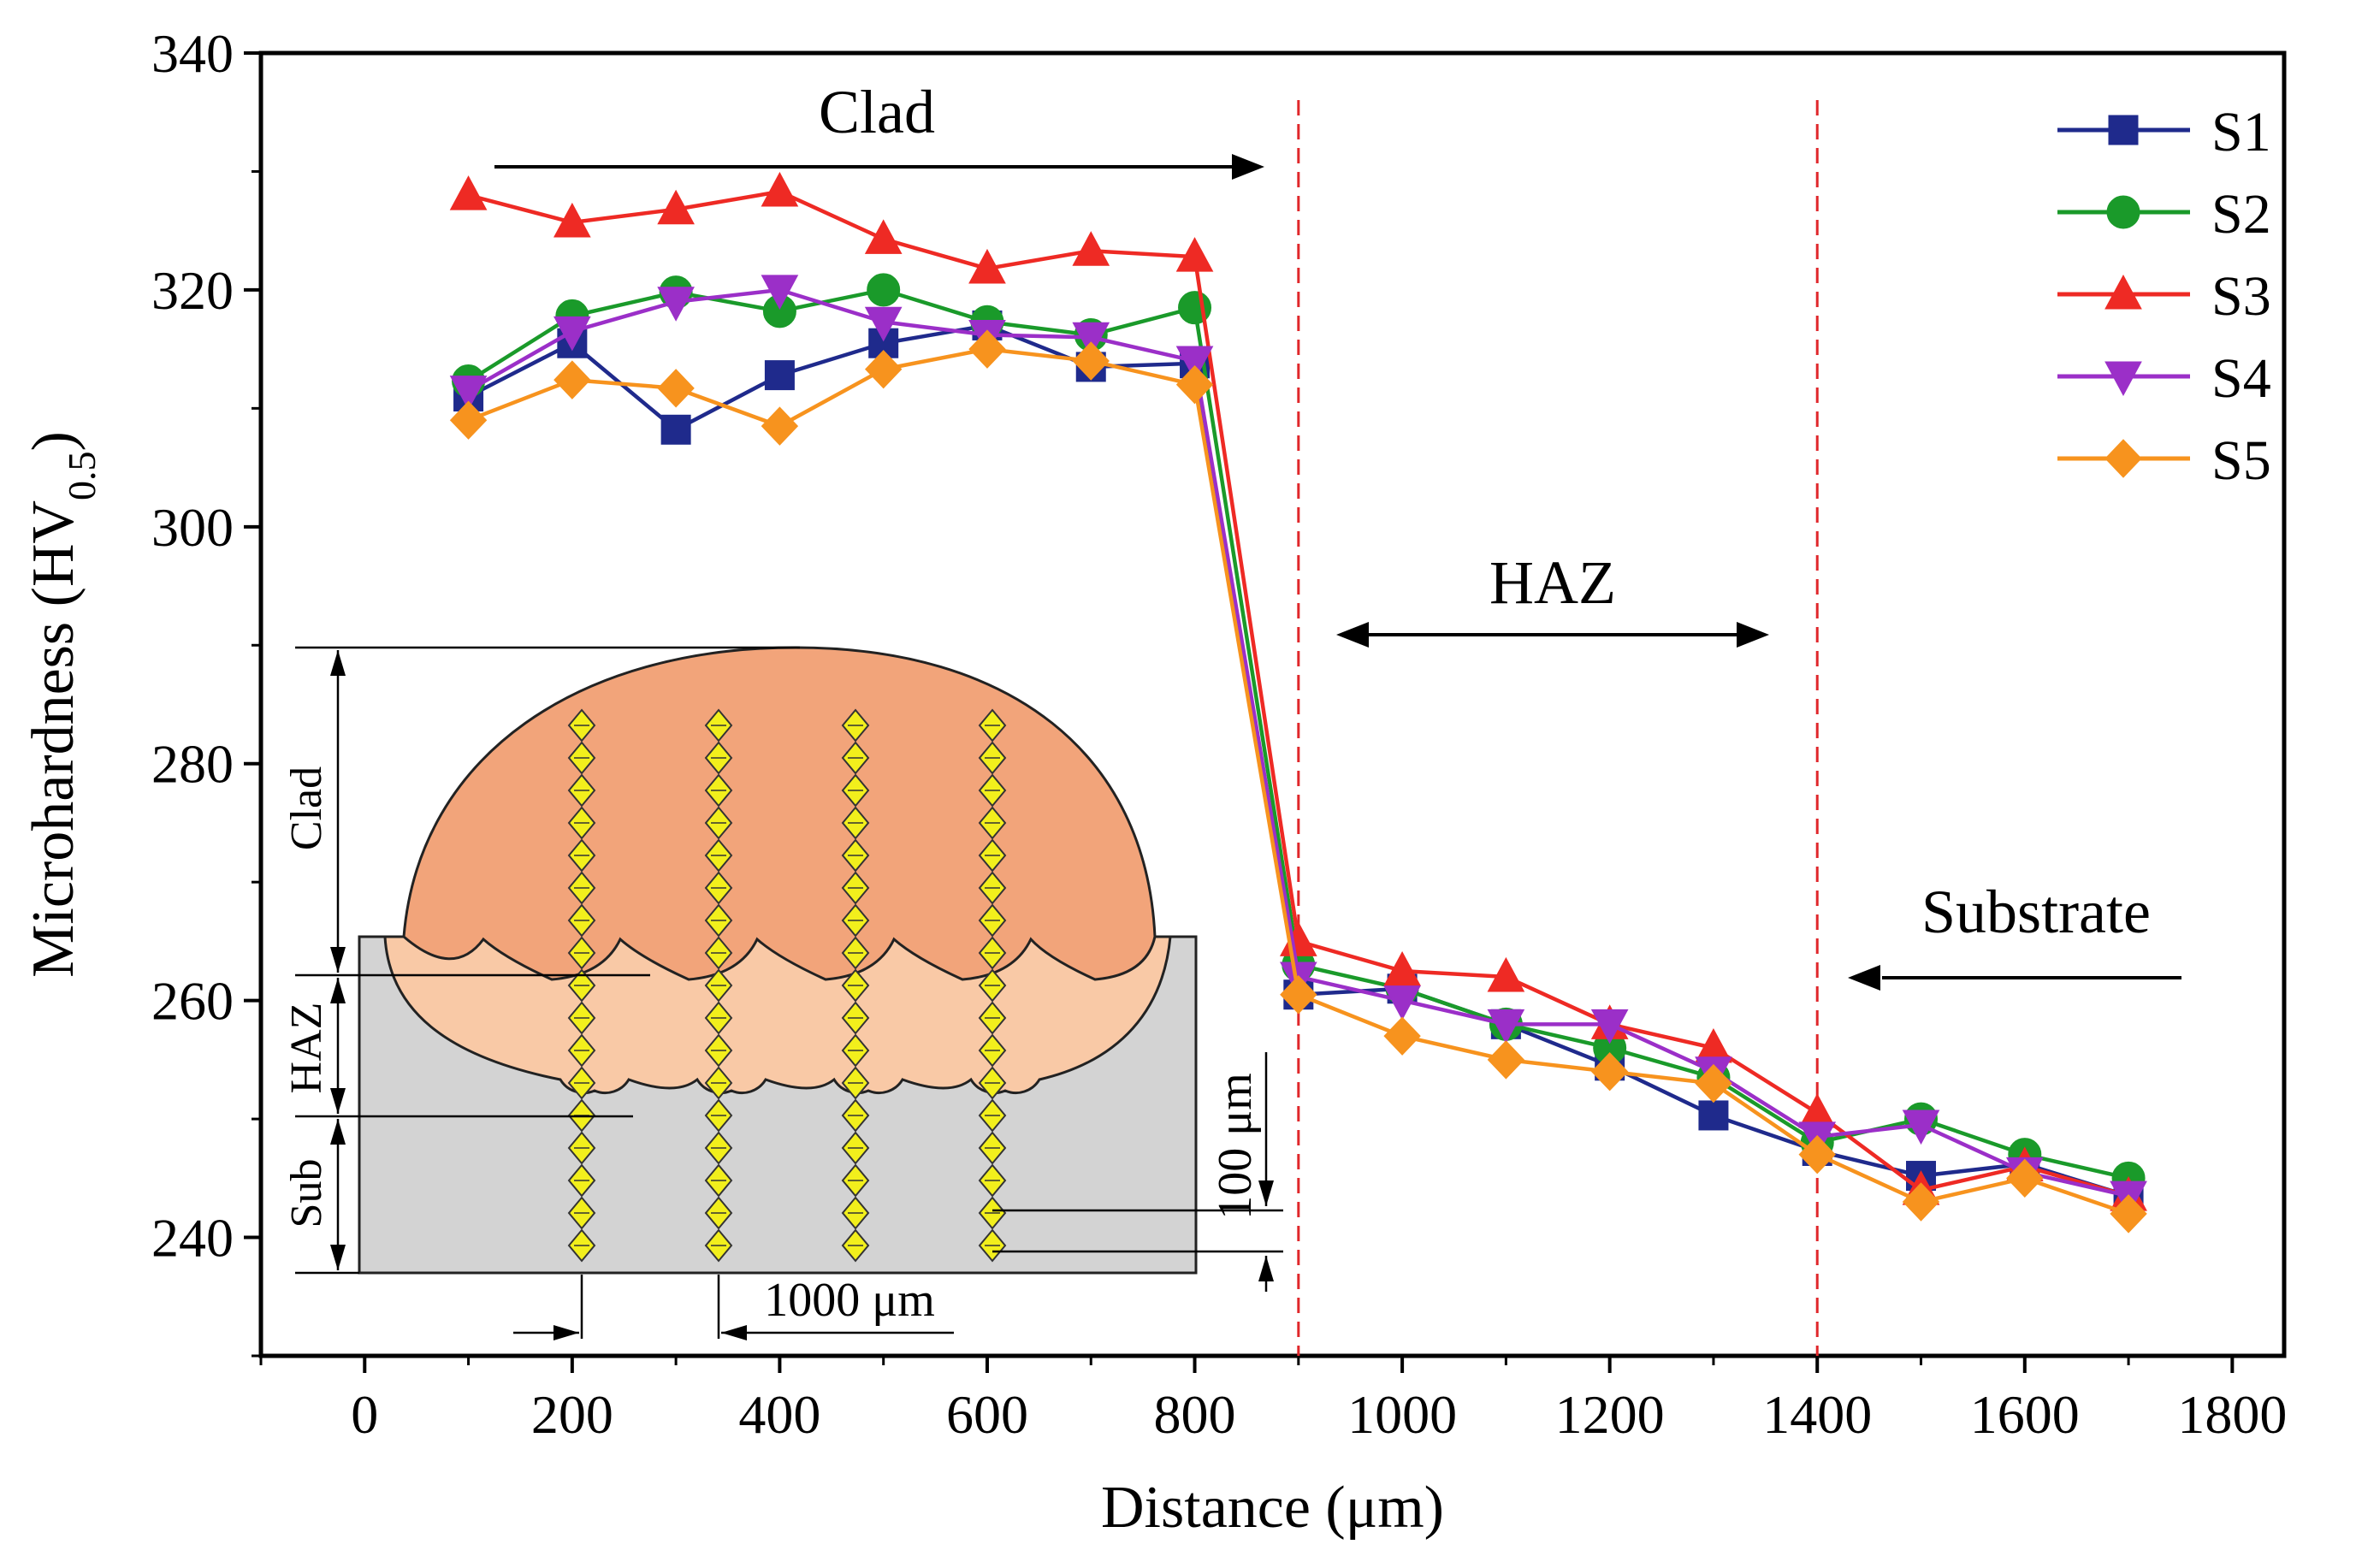 Image resolution: width=2356 pixels, height=1568 pixels. What do you see at coordinates (2232, 1414) in the screenshot?
I see `x-tick-label: 1800` at bounding box center [2232, 1414].